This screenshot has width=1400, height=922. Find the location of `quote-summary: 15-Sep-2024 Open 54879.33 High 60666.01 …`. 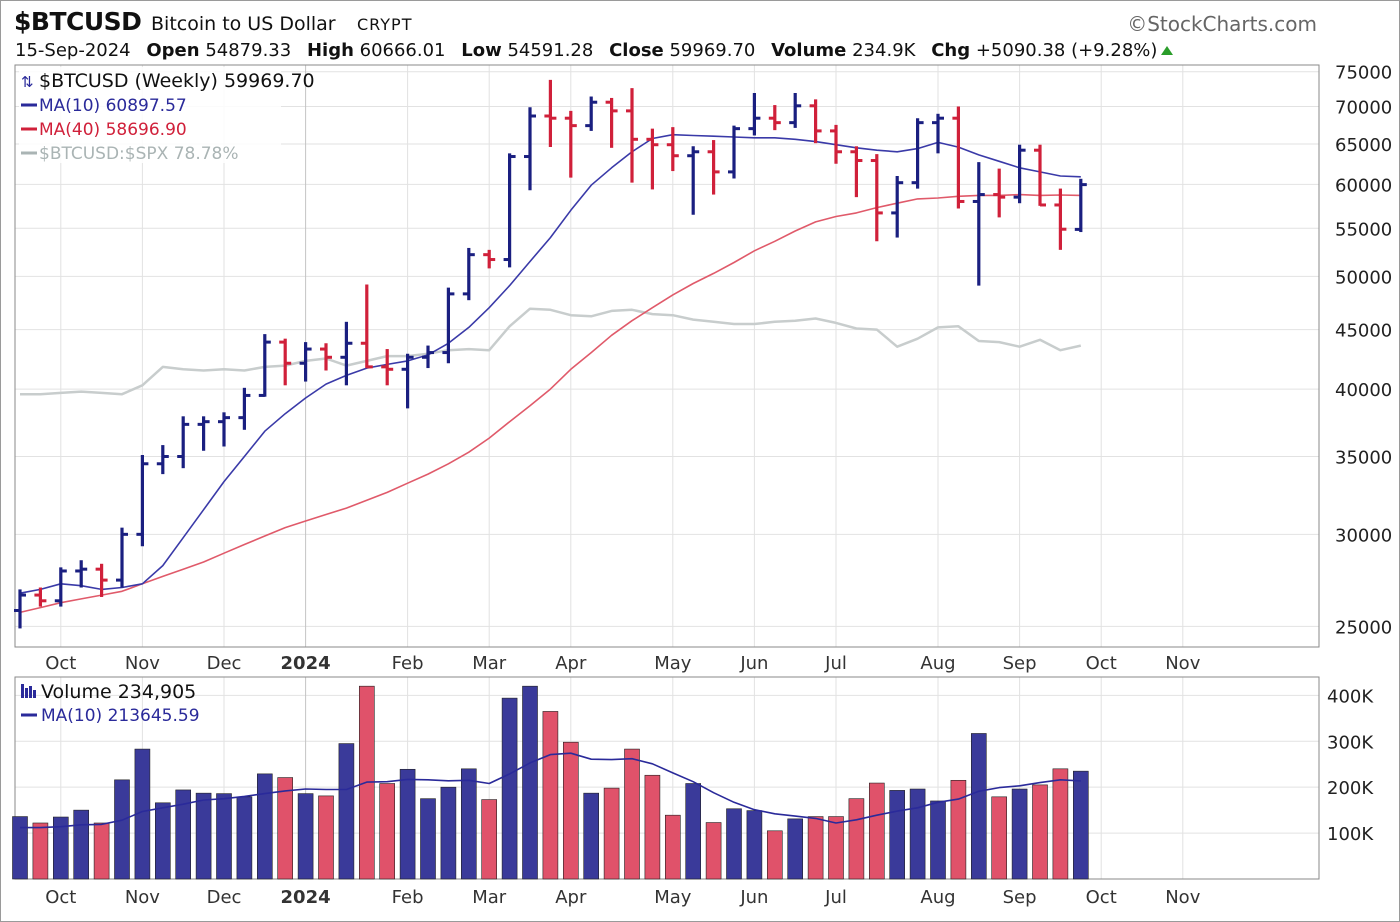

quote-summary: 15-Sep-2024 Open 54879.33 High 60666.01 … is located at coordinates (594, 50).